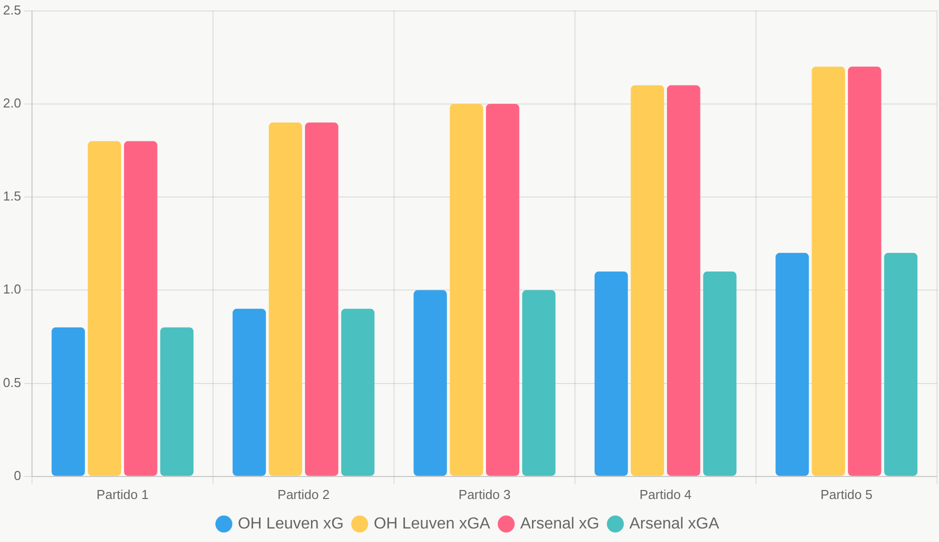 The height and width of the screenshot is (542, 939). I want to click on legend-label: OH Leuven xGA, so click(432, 523).